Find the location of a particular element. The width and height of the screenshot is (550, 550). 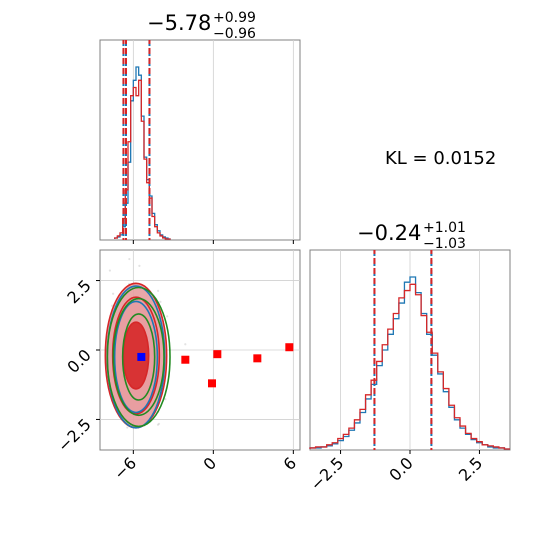

y-axis-ticks: −2.5 0.0 2.5 is located at coordinates (77, 366).